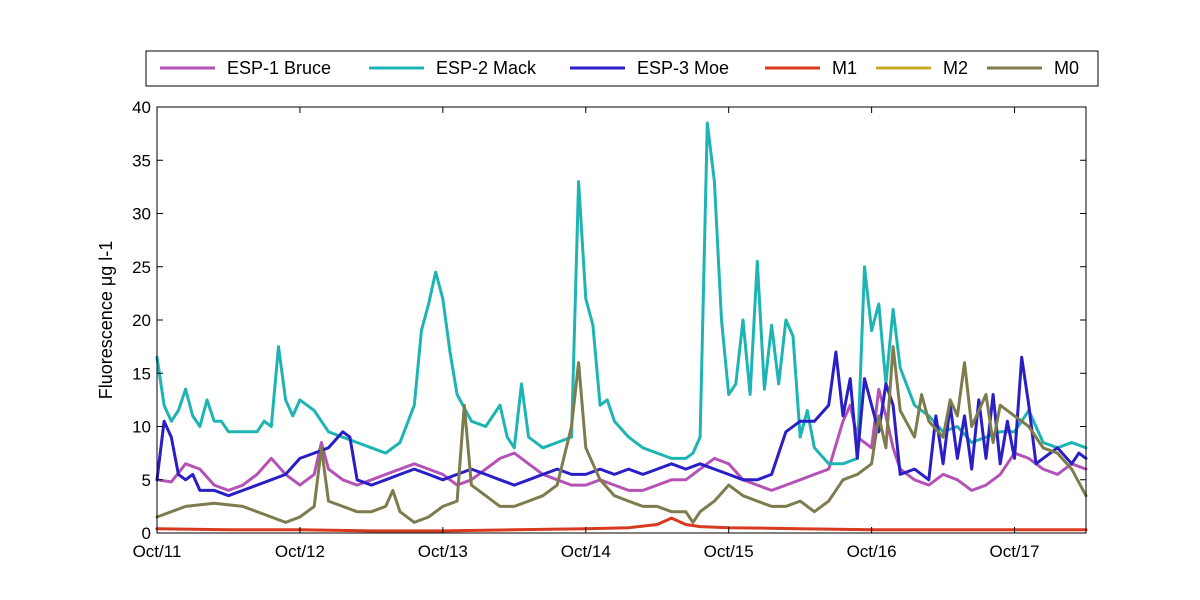 Image resolution: width=1200 pixels, height=600 pixels. Describe the element at coordinates (141, 427) in the screenshot. I see `y-tick-label: 10` at that location.